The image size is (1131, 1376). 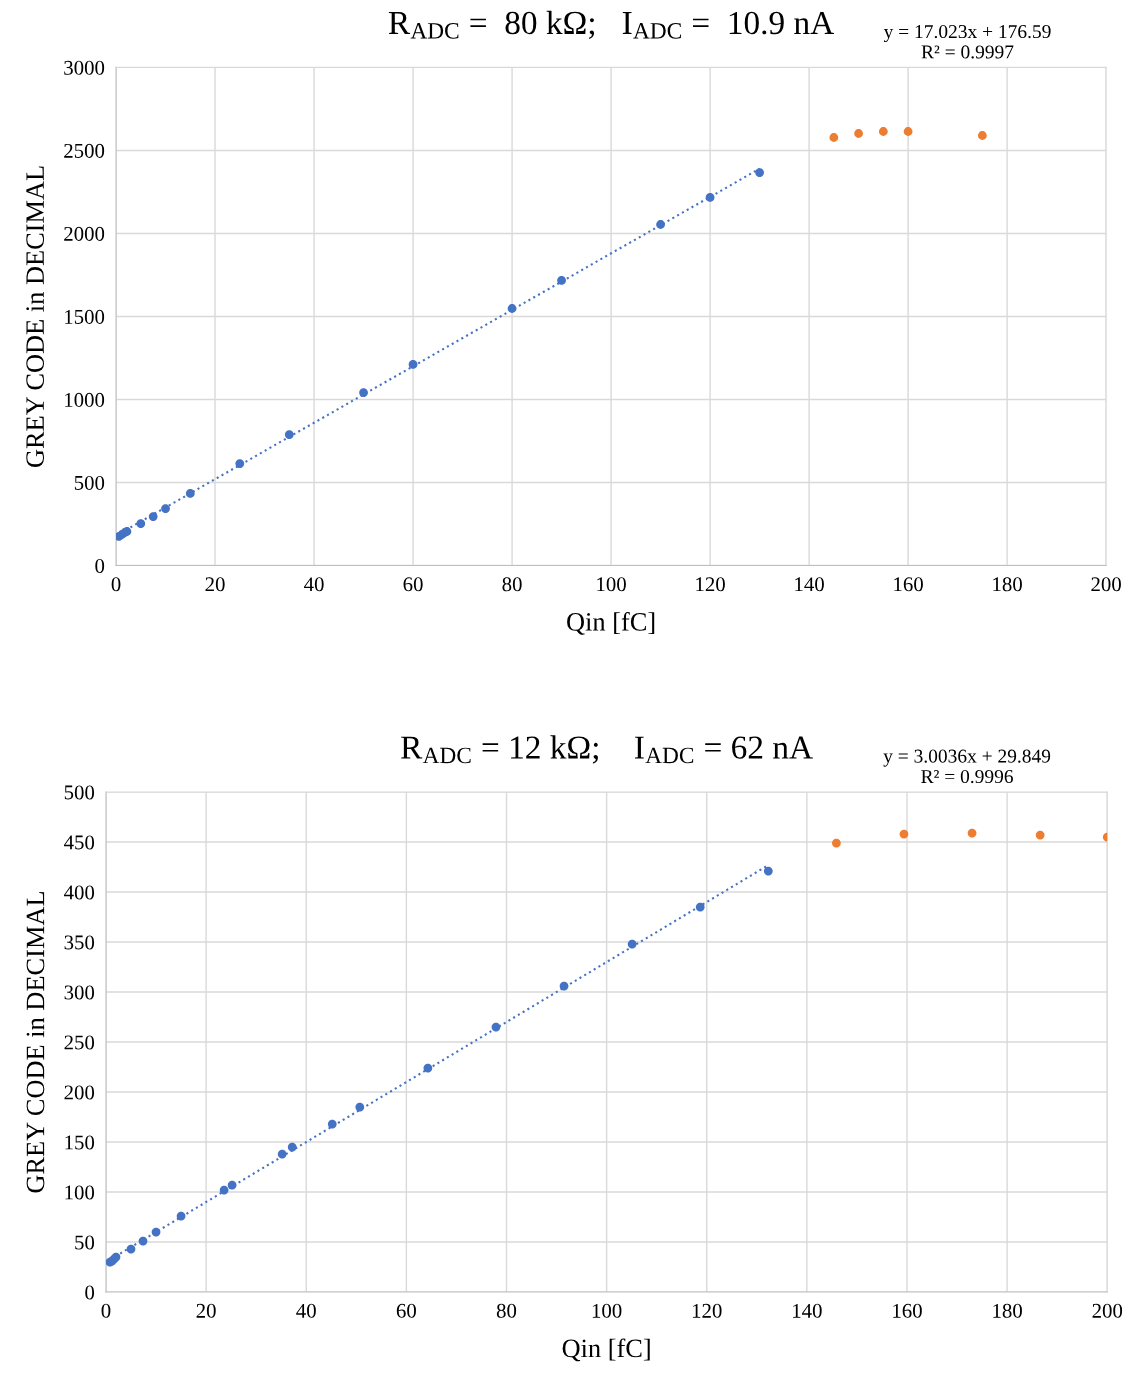 What do you see at coordinates (611, 25) in the screenshot?
I see `chart-title: R$_{ADC}$ = 80 kΩ; I$_{ADC}$ = 10.9 nA` at bounding box center [611, 25].